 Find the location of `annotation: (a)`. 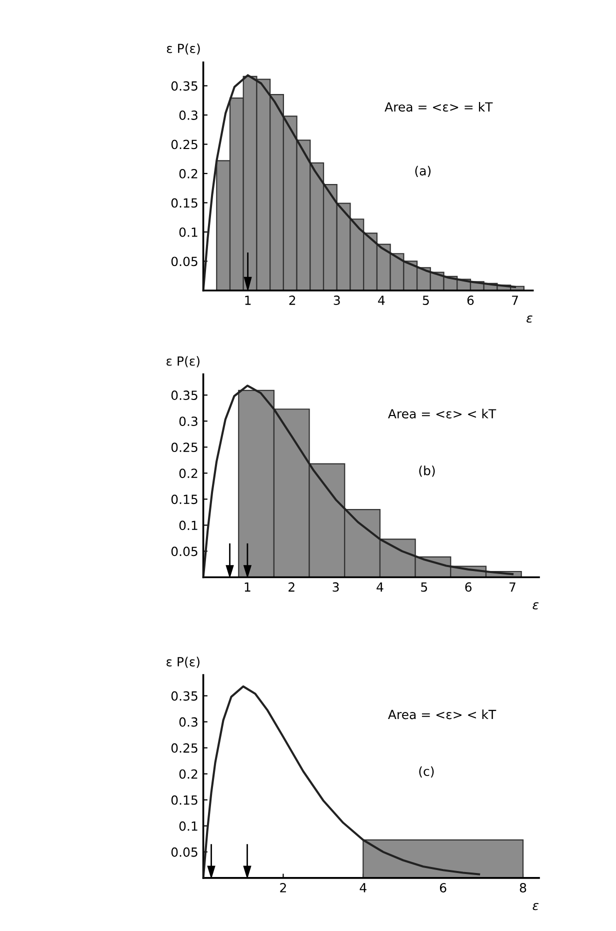

annotation: (a) is located at coordinates (423, 171).